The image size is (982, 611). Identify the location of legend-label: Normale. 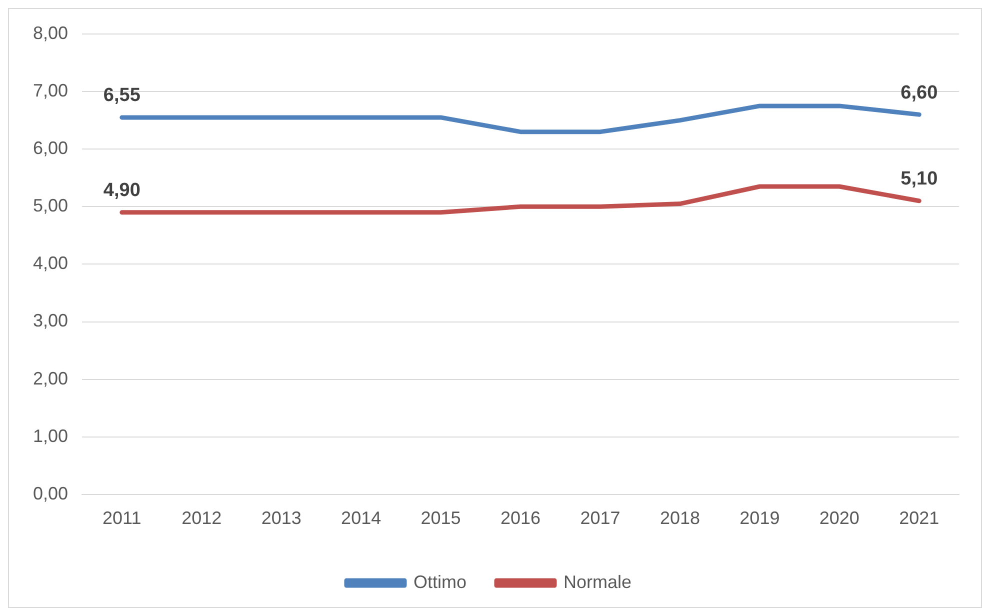
(597, 582).